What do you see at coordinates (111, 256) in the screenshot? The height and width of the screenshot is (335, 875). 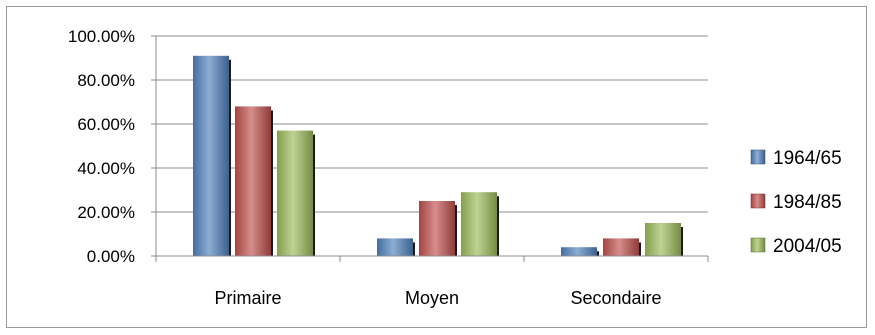 I see `y-tick-label: 0.00%` at bounding box center [111, 256].